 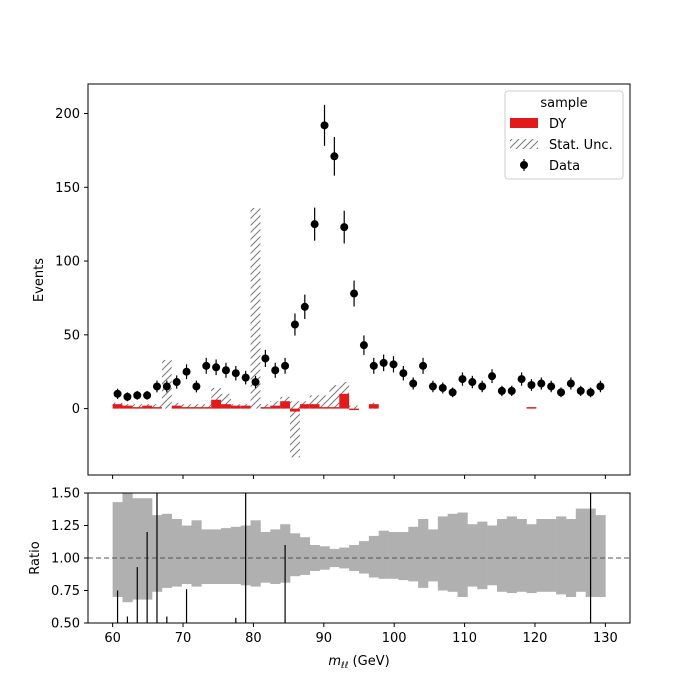 I want to click on x-tick-label: 60, so click(x=112, y=638).